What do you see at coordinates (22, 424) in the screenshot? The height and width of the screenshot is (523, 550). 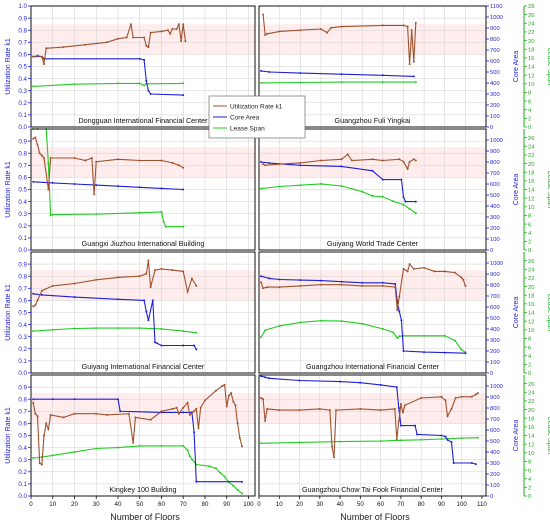 I see `left-axis-tick-label: 0.6` at bounding box center [22, 424].